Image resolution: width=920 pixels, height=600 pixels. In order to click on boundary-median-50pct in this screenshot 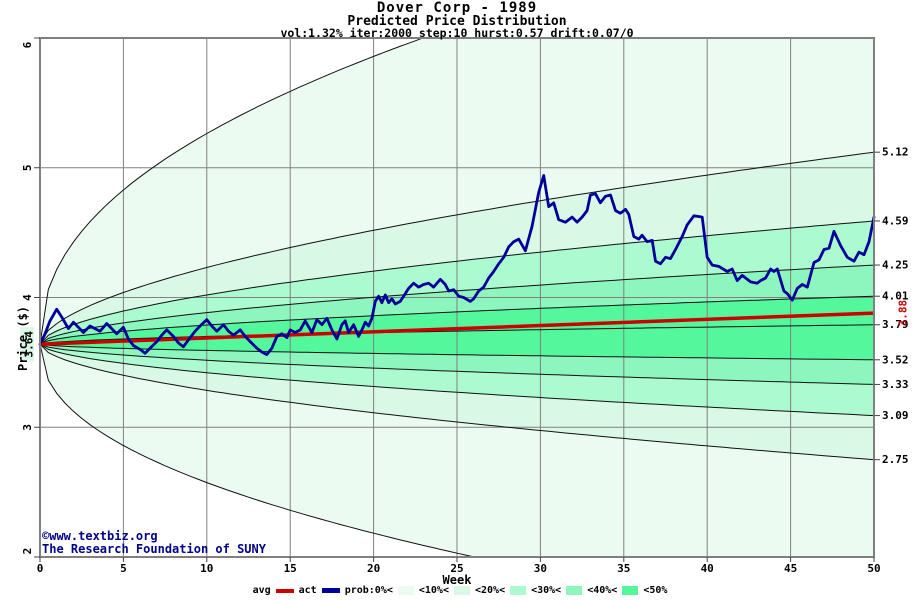, I will do `click(457, 334)`.